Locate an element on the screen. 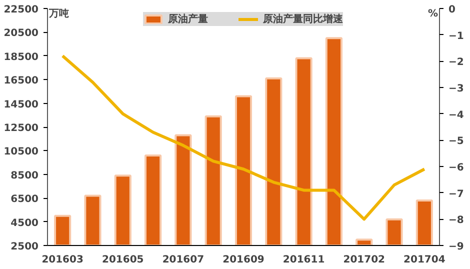  y-tick-label: 16500 is located at coordinates (21, 81).